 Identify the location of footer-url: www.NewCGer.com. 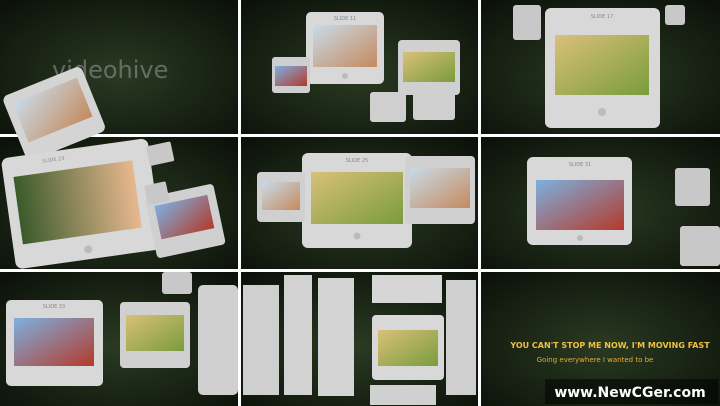
(629, 393).